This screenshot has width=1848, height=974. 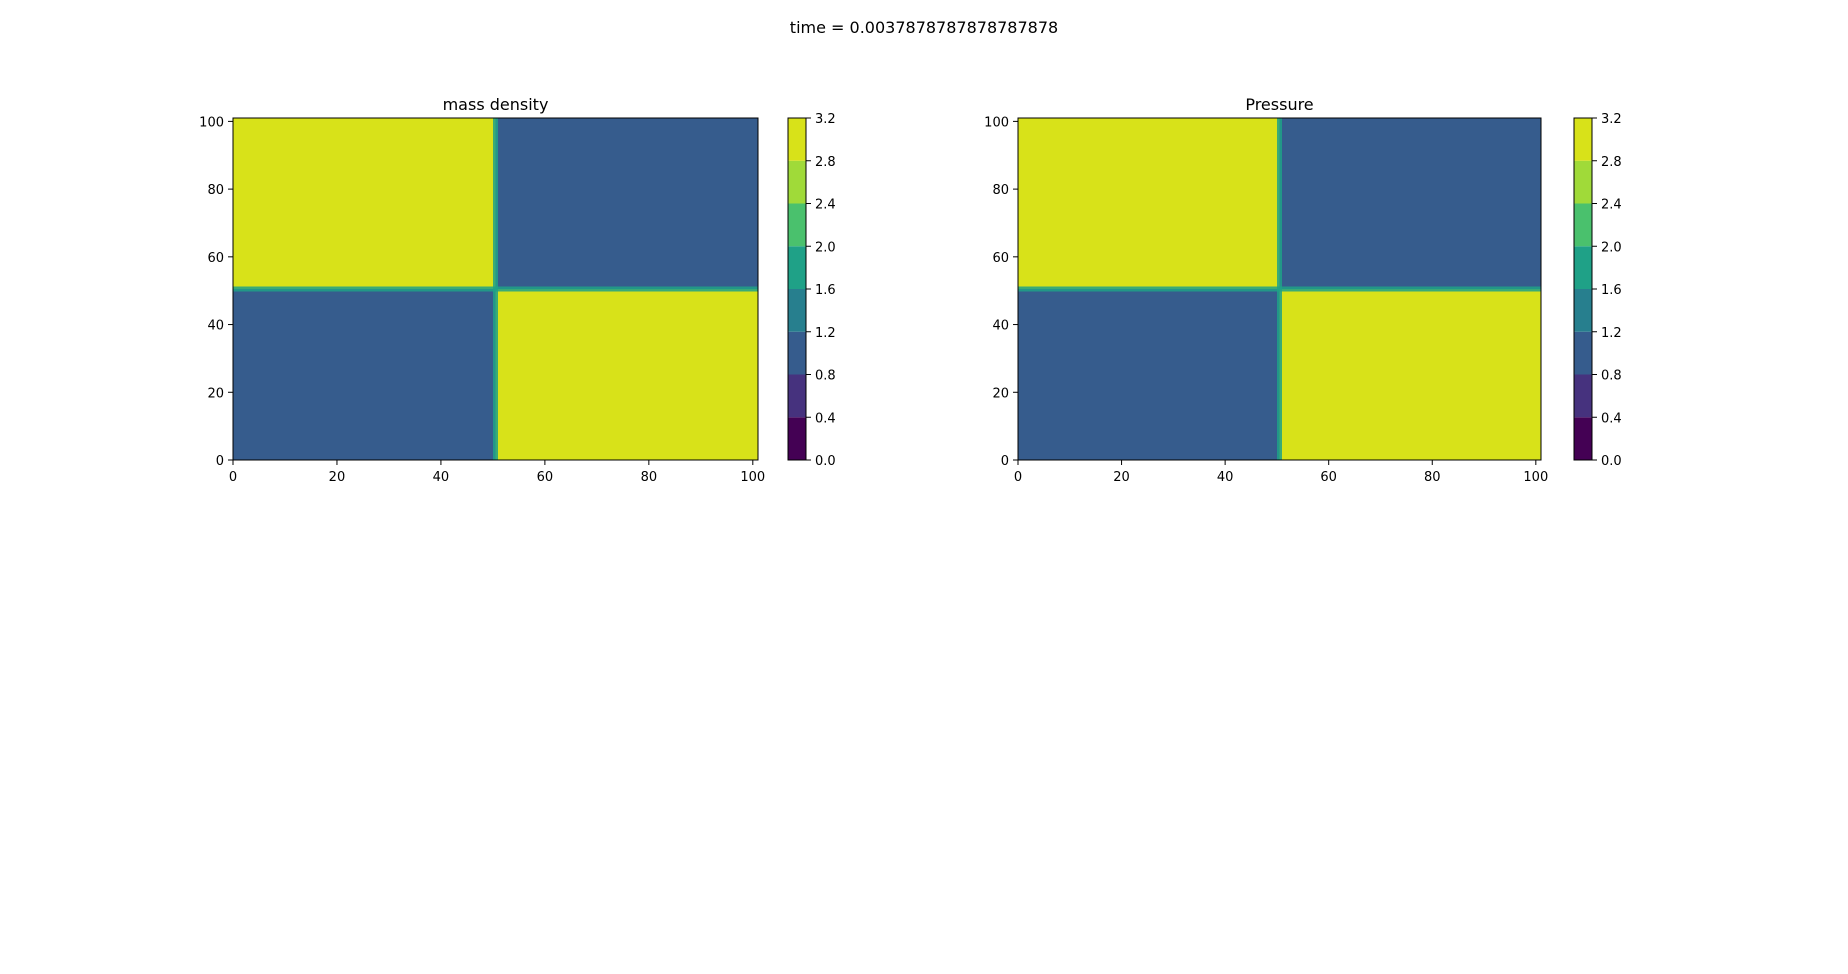 What do you see at coordinates (825, 333) in the screenshot?
I see `mass-density-colorbar-tick-label: 1.2` at bounding box center [825, 333].